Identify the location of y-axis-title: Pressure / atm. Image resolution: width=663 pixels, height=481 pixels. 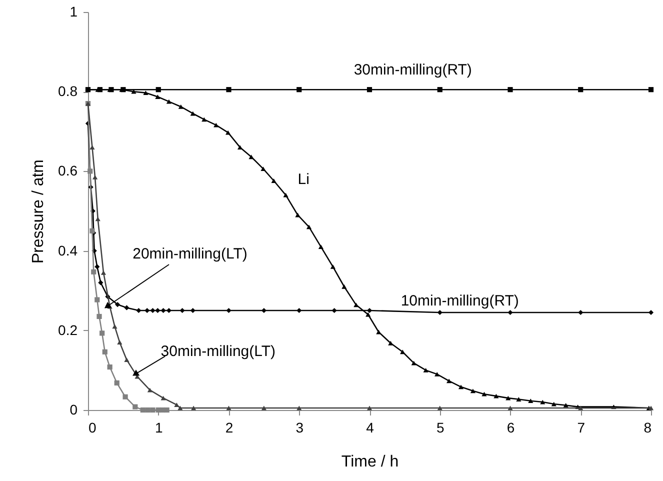
(39, 211).